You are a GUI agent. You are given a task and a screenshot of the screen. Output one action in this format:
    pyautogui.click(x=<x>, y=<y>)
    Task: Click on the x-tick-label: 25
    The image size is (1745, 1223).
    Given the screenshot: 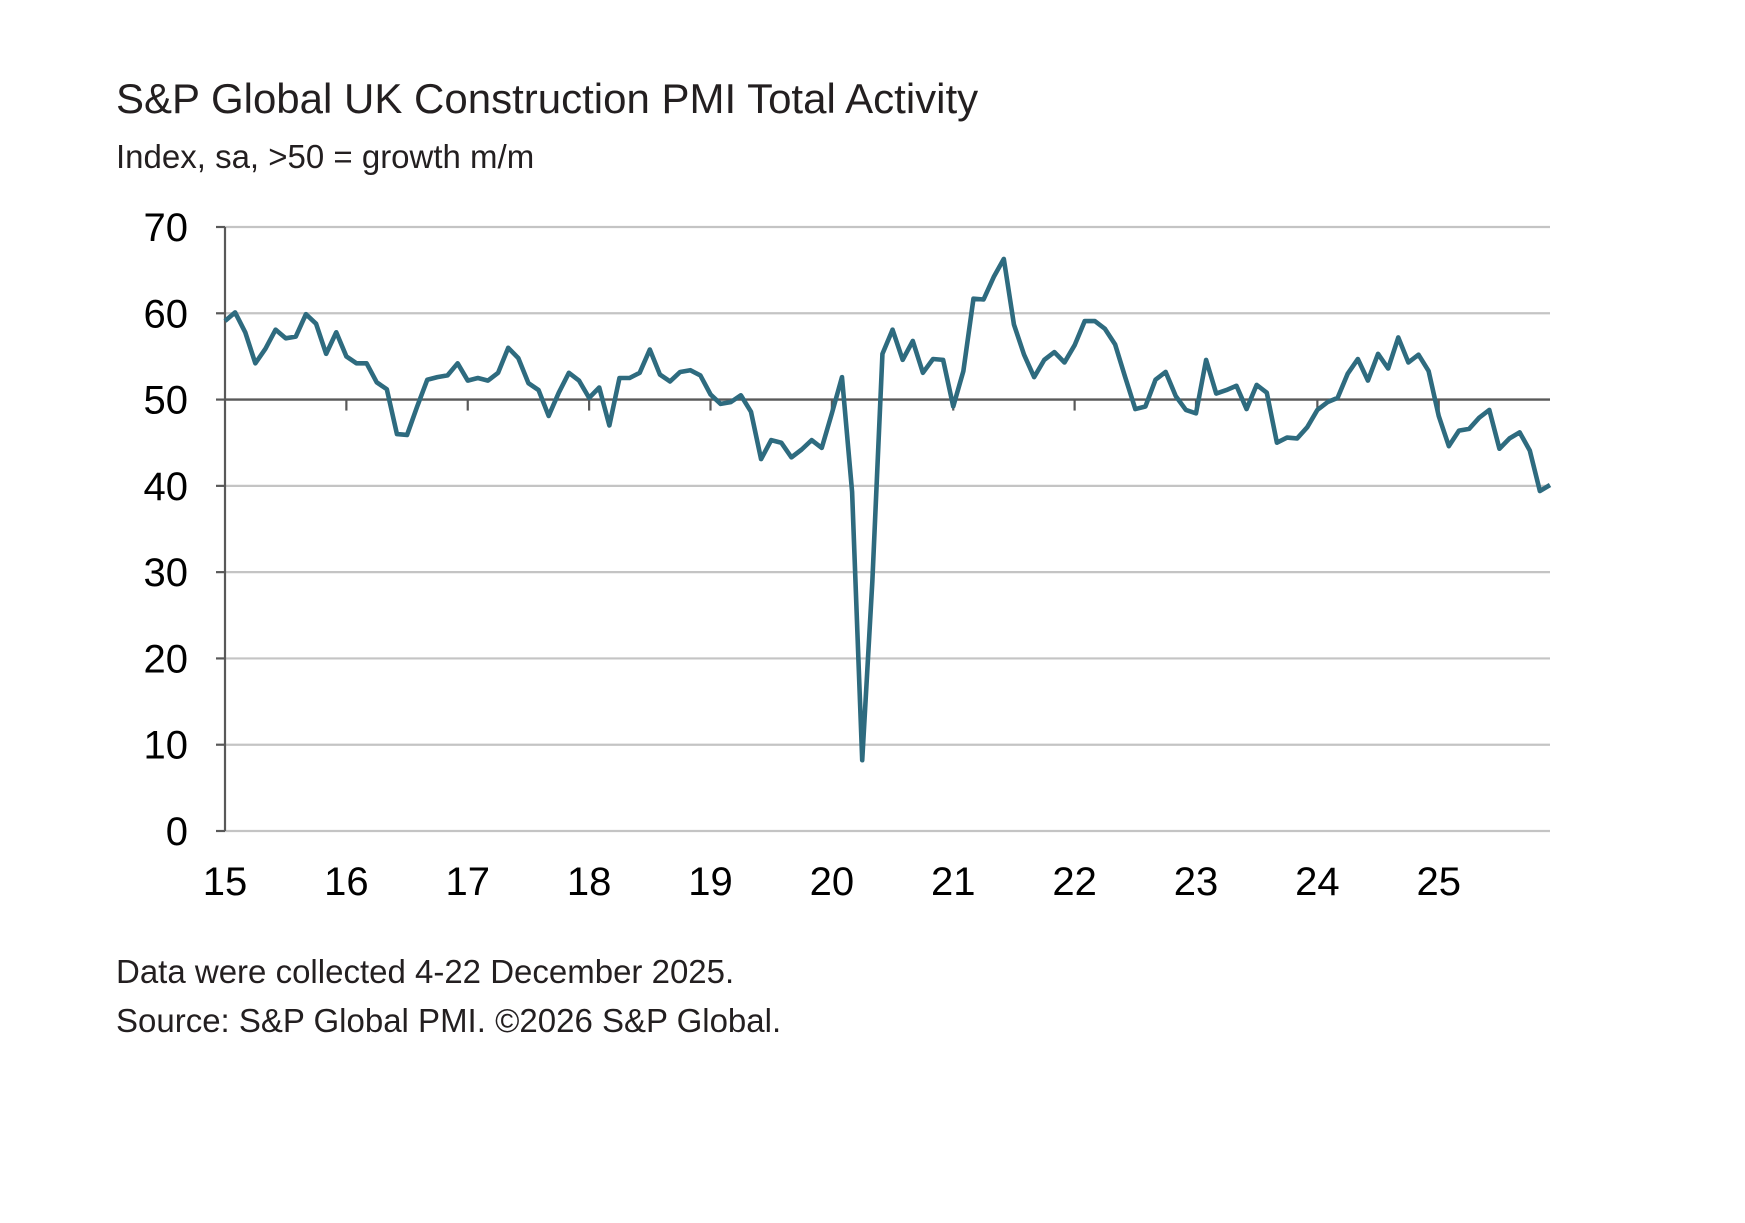 What is the action you would take?
    pyautogui.click(x=1438, y=882)
    